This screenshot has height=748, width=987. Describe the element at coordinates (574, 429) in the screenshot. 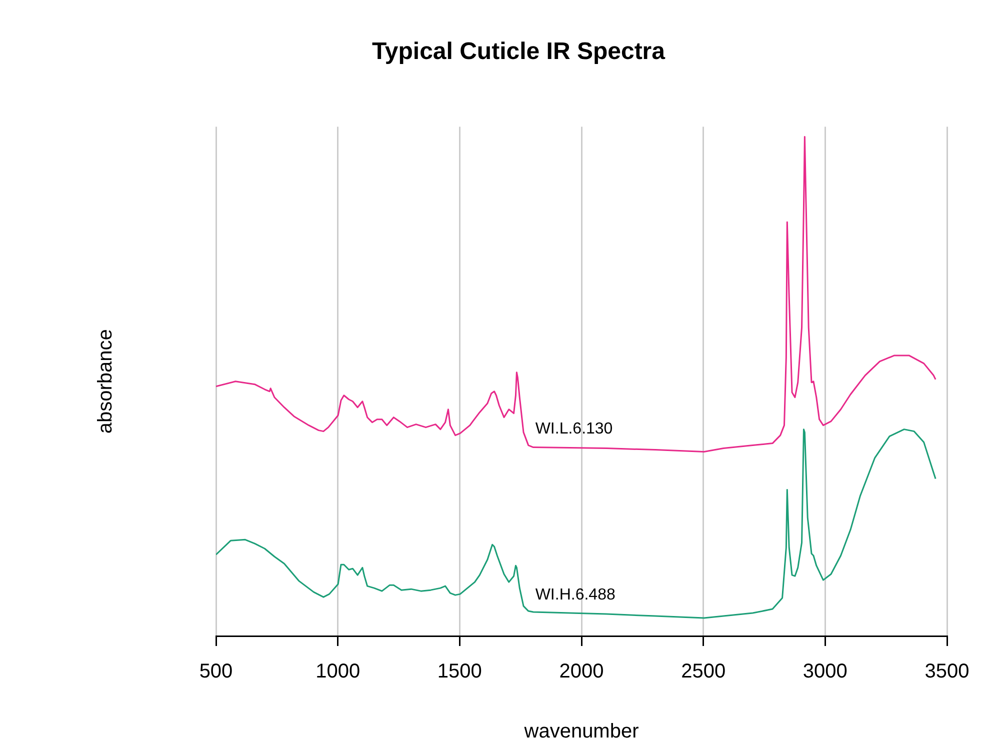

I see `series-label: WI.L.6.130` at that location.